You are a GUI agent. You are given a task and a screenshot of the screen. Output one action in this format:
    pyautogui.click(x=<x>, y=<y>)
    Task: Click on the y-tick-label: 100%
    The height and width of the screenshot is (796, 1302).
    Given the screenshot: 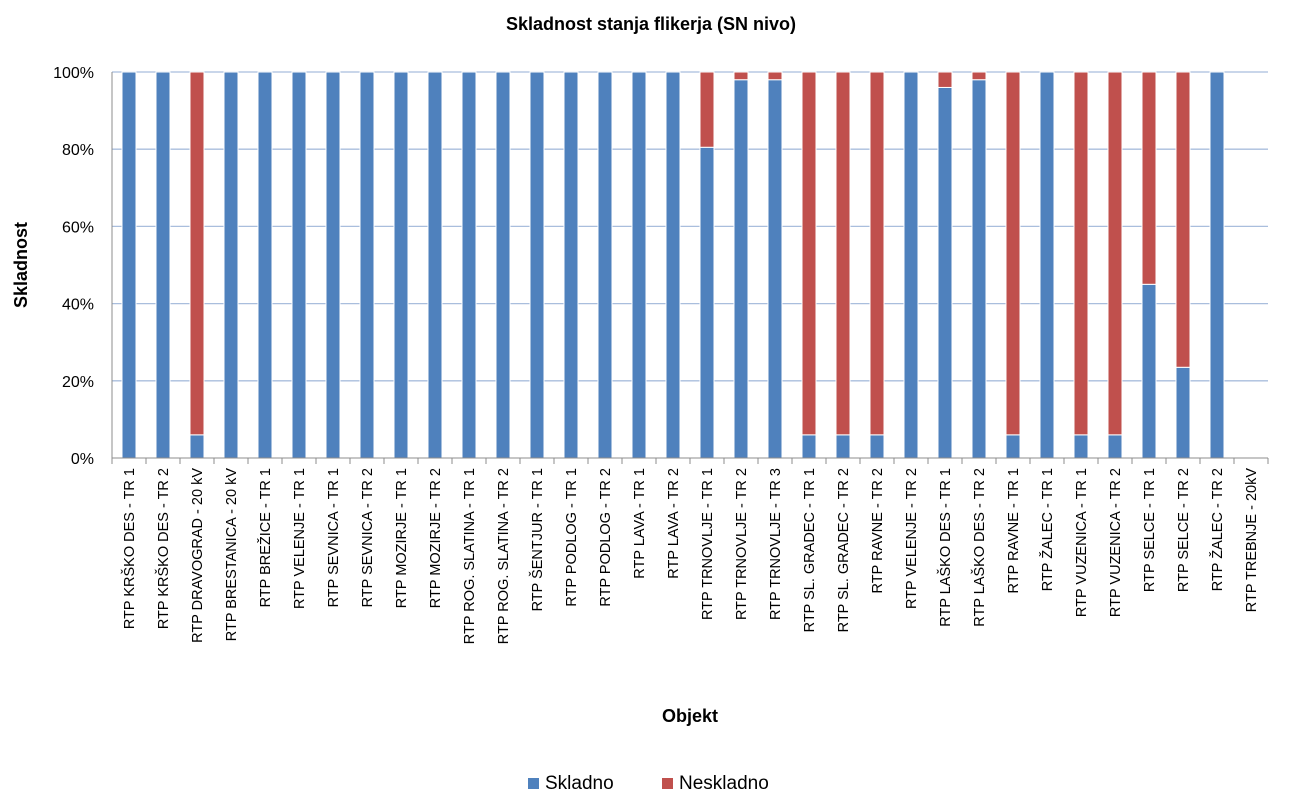 What is the action you would take?
    pyautogui.click(x=73, y=73)
    